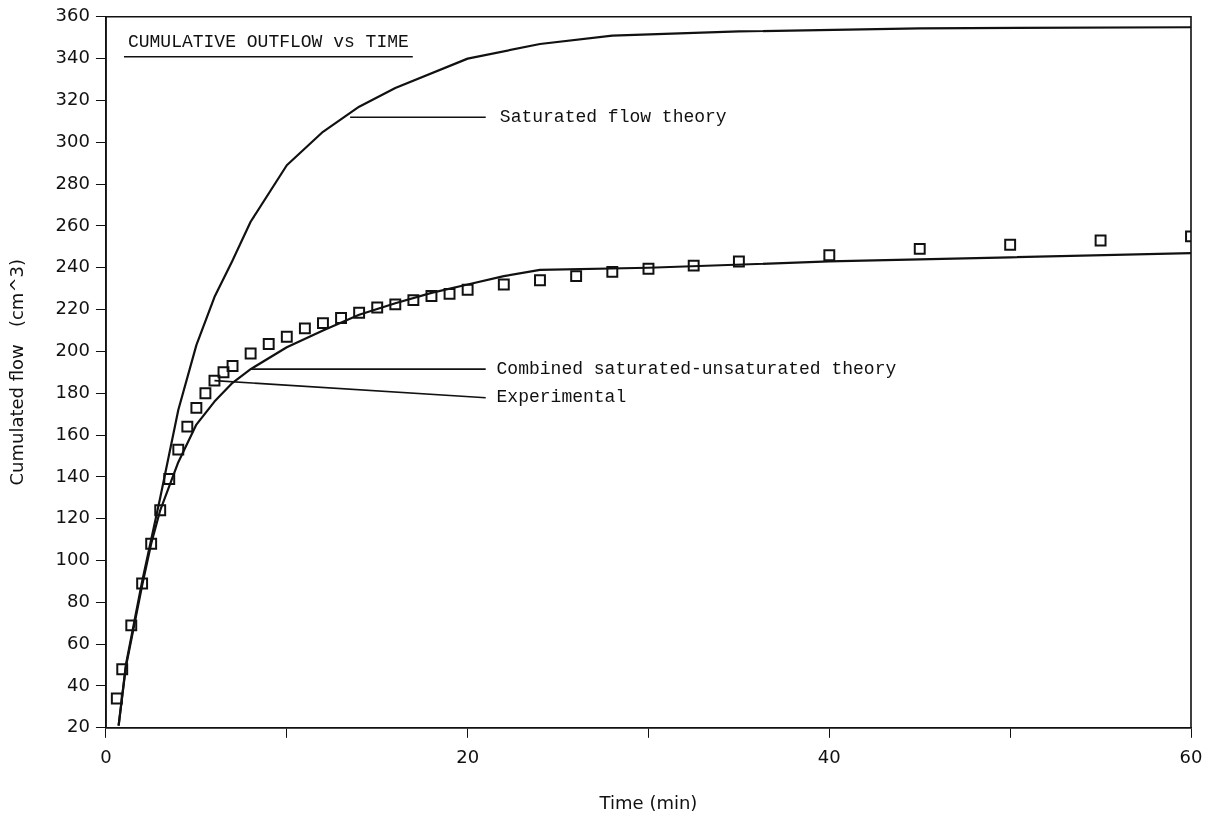 This screenshot has height=827, width=1219. What do you see at coordinates (78, 684) in the screenshot?
I see `y-tick-label: 40` at bounding box center [78, 684].